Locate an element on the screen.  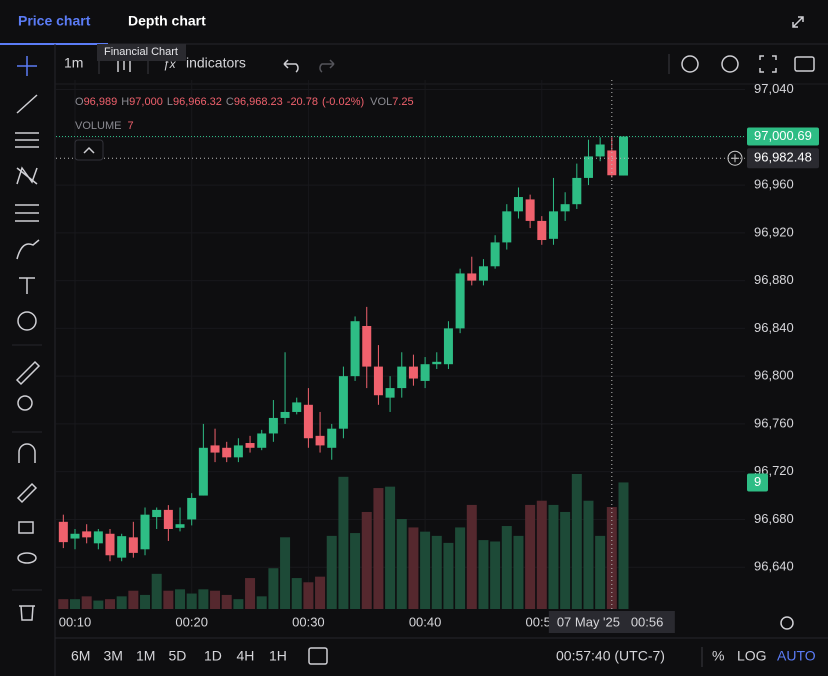
crosshair-price-label: 96,982.48 is located at coordinates (783, 157).